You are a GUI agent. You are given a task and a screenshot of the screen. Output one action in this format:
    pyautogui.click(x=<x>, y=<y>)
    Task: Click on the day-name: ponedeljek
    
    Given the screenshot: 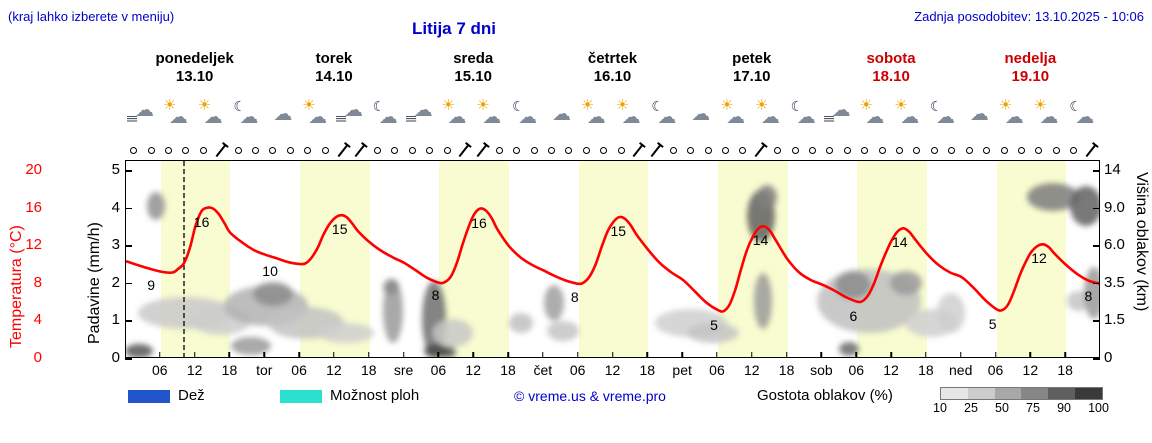 What is the action you would take?
    pyautogui.click(x=194, y=58)
    